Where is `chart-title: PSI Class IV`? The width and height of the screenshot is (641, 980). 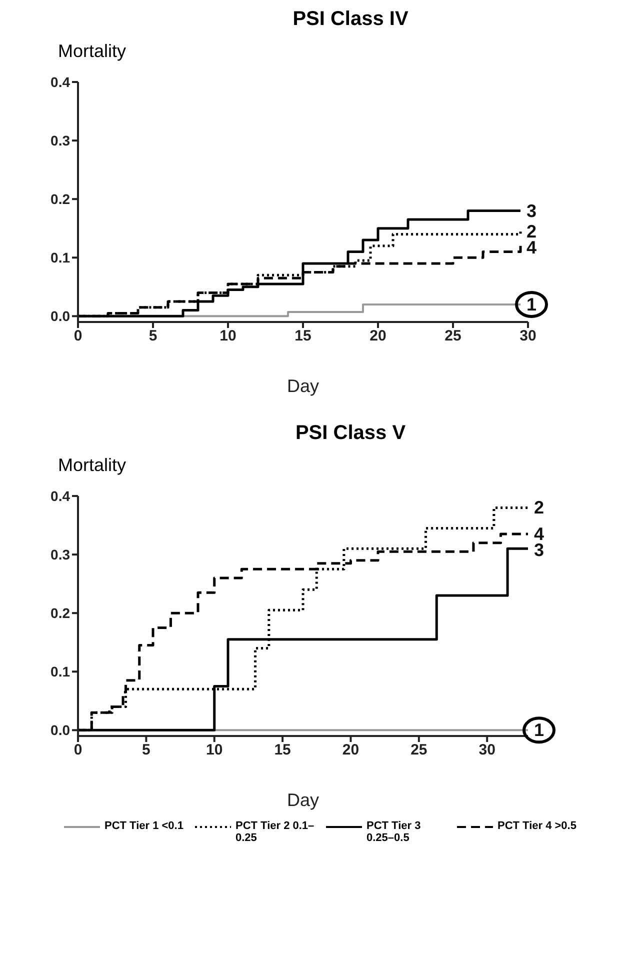 chart-title: PSI Class IV is located at coordinates (351, 19).